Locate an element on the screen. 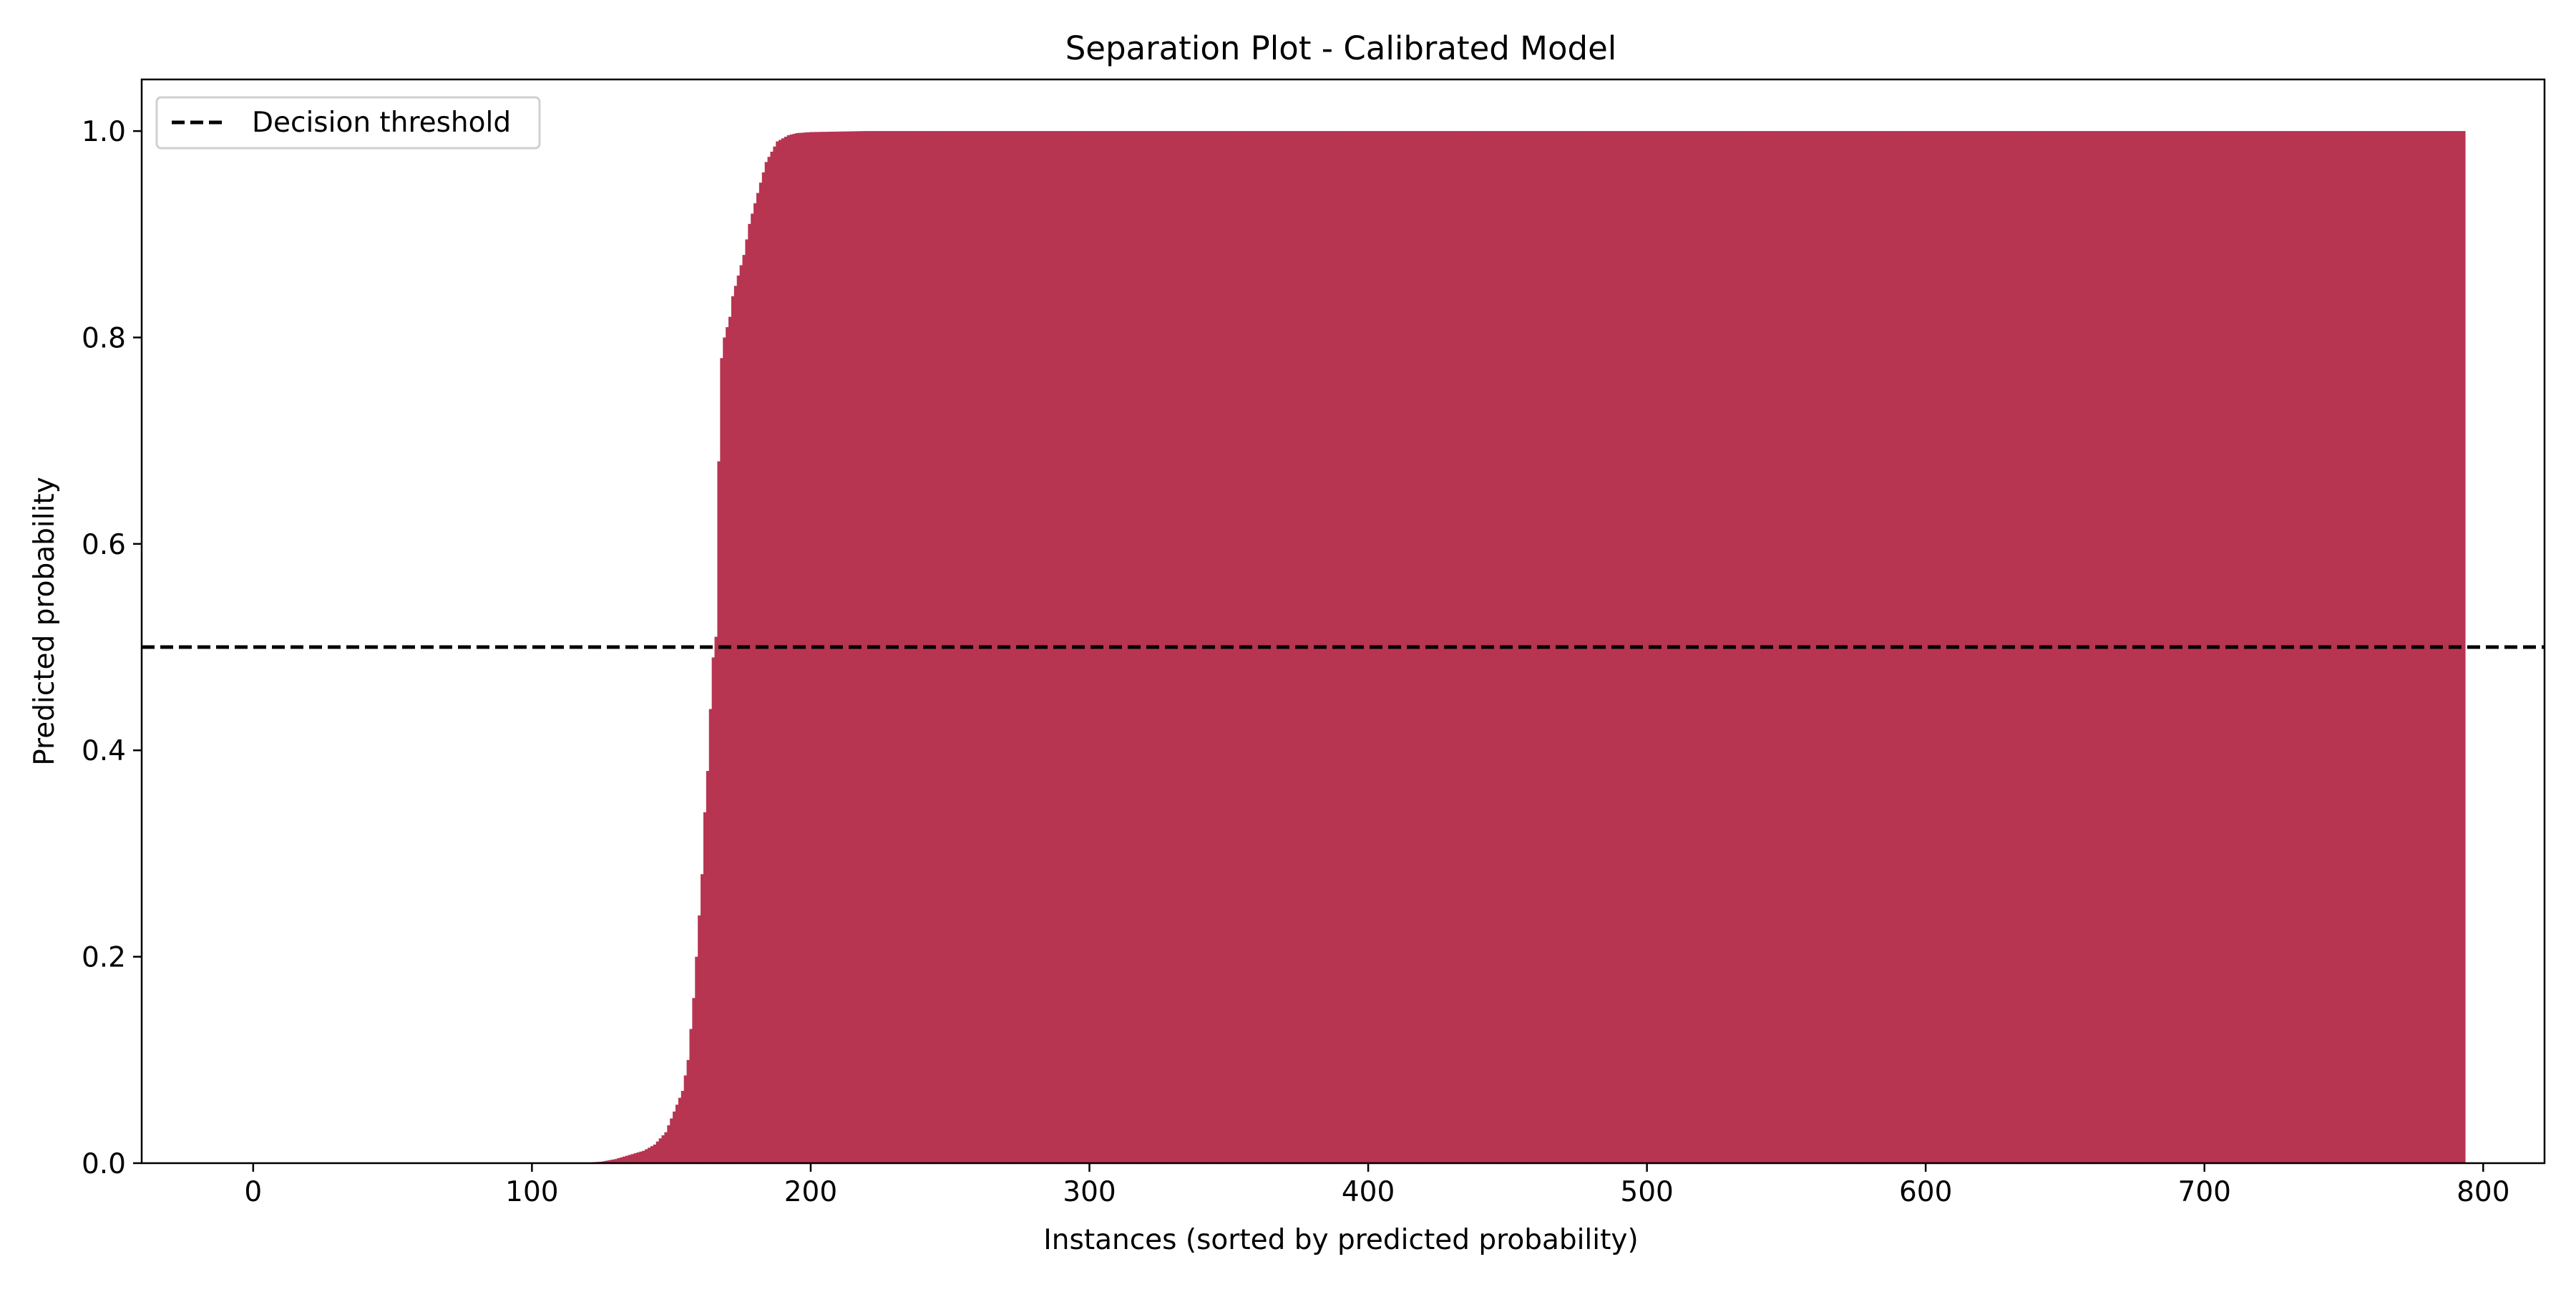 This screenshot has width=2576, height=1292. x-tick-label: 800 is located at coordinates (2483, 1192).